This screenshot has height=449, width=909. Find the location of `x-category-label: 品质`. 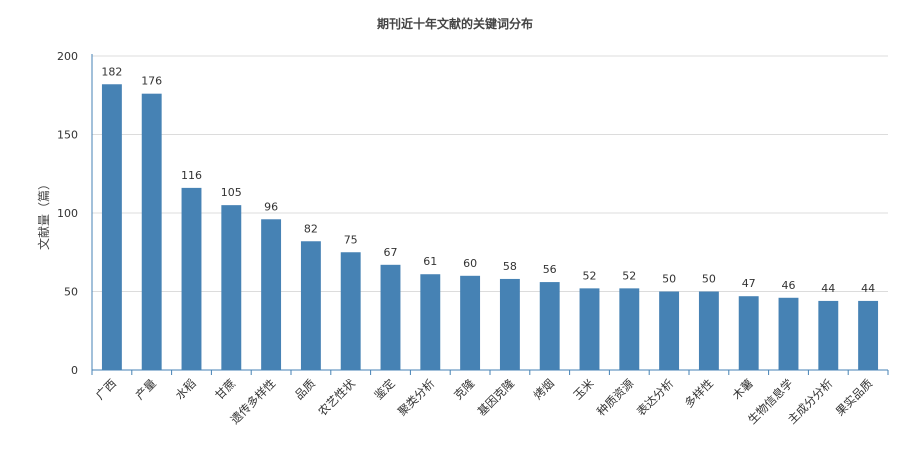

x-category-label: 品质 is located at coordinates (305, 389).